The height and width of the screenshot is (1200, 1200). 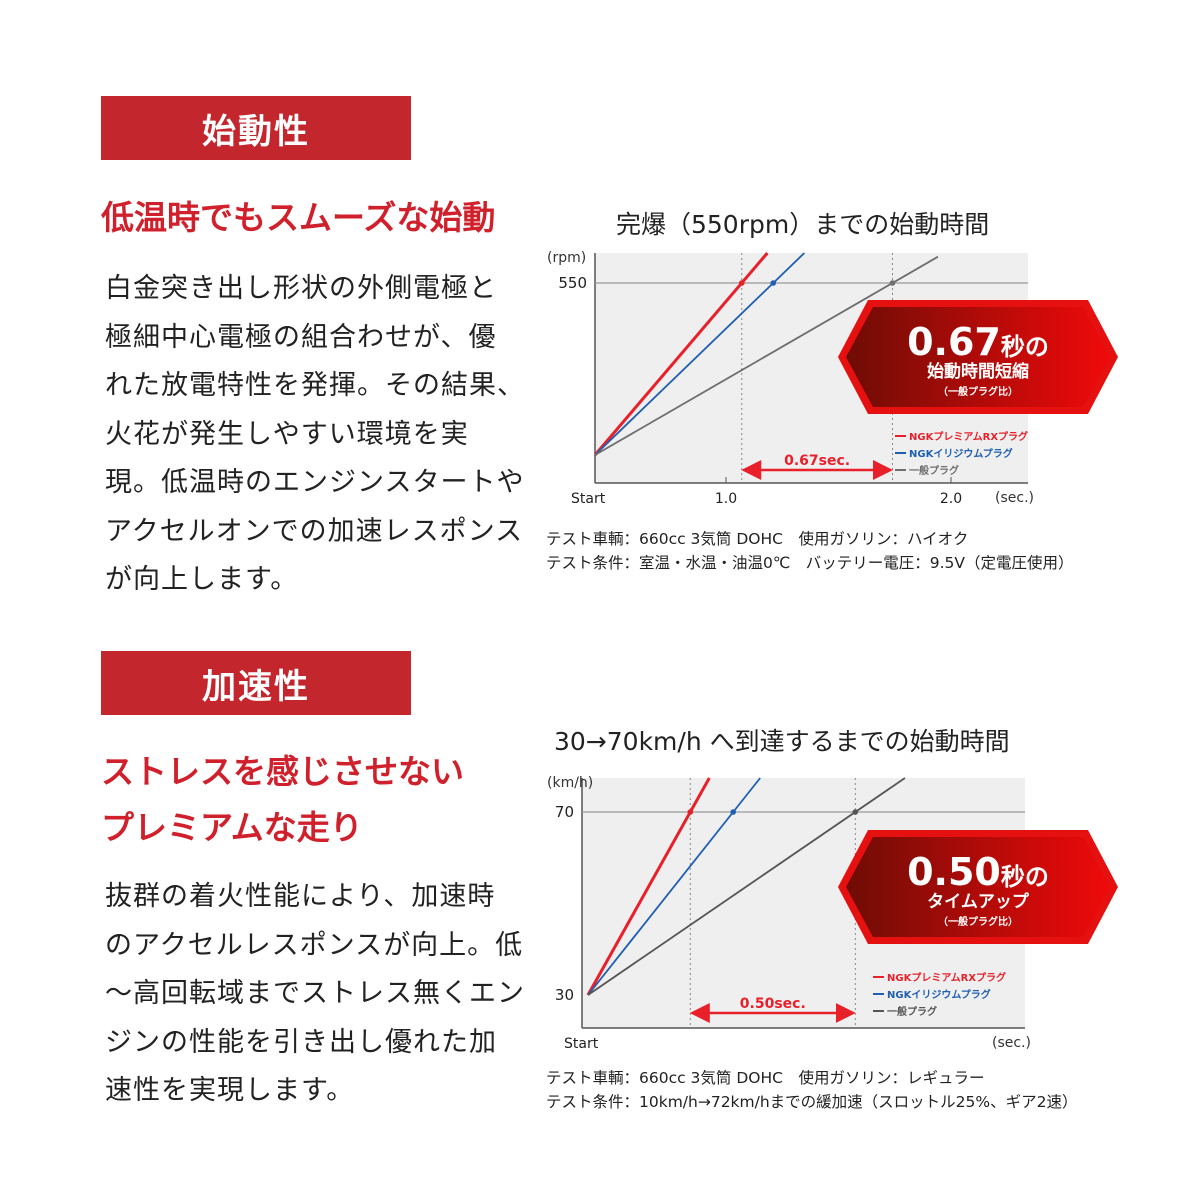 I want to click on y-tick-label: 70, so click(x=564, y=812).